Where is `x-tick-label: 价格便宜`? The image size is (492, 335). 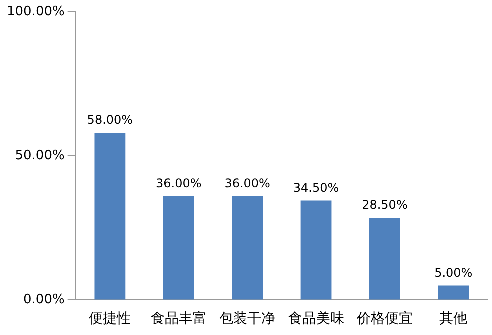 x-tick-label: 价格便宜 is located at coordinates (384, 319).